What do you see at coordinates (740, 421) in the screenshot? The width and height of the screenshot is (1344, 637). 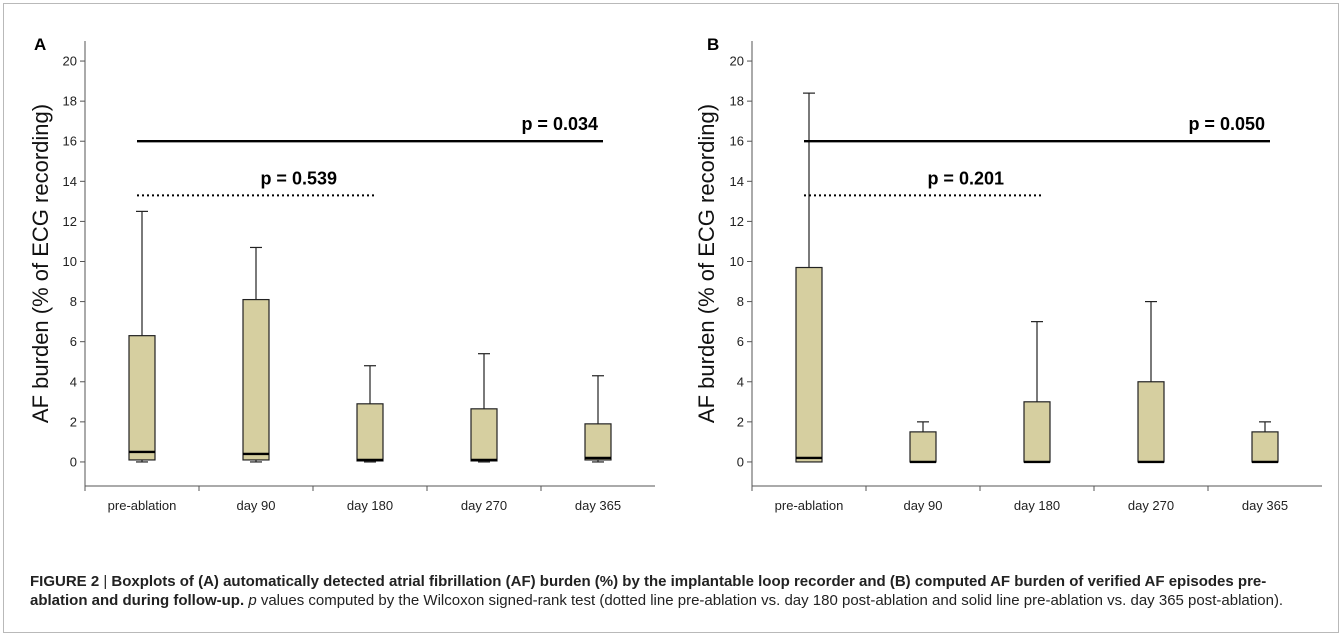 I see `panel-b-y-tick-label: 2` at bounding box center [740, 421].